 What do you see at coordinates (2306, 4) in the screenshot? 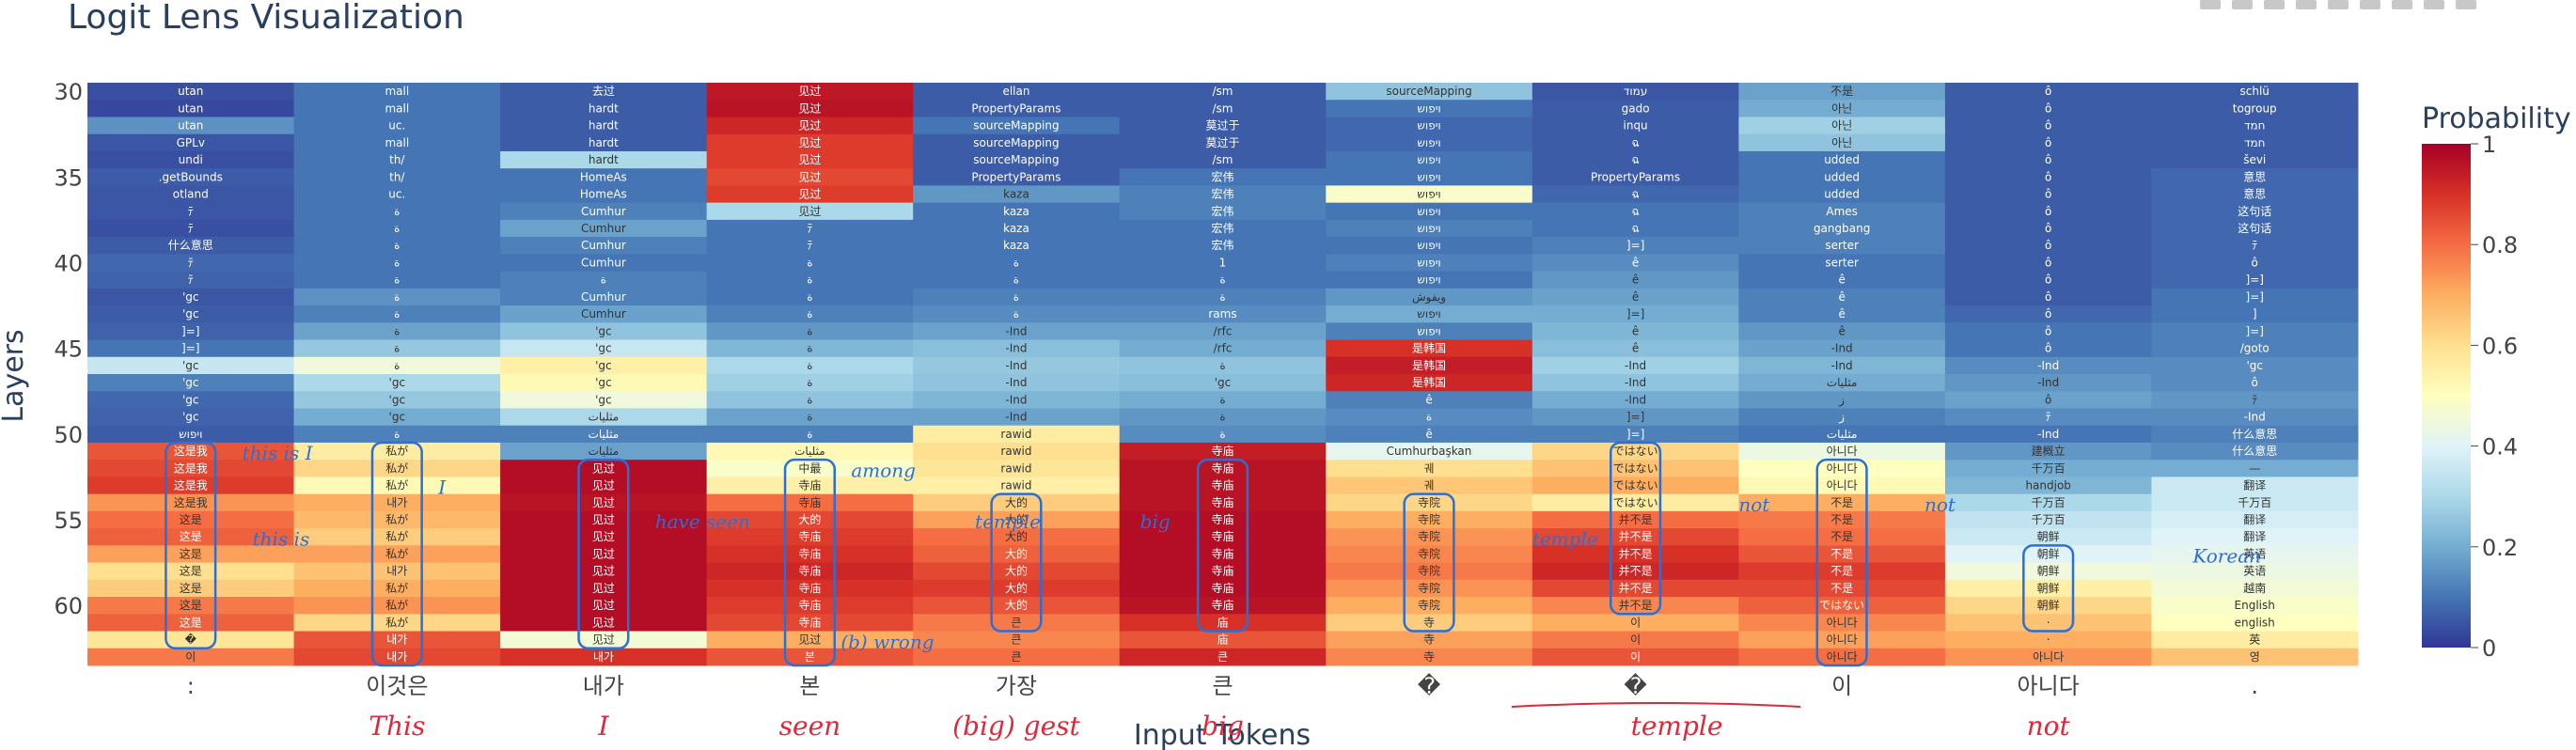
I see `box-select-icon` at bounding box center [2306, 4].